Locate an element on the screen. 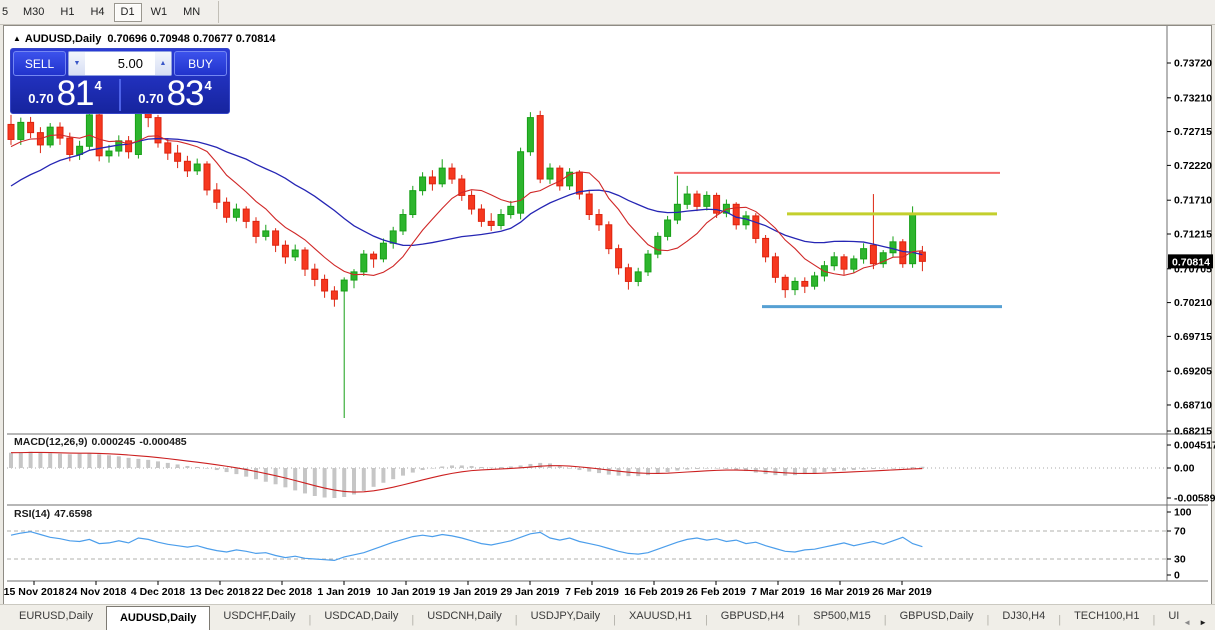 The width and height of the screenshot is (1215, 630). sell-price-pip: 4 is located at coordinates (98, 85).